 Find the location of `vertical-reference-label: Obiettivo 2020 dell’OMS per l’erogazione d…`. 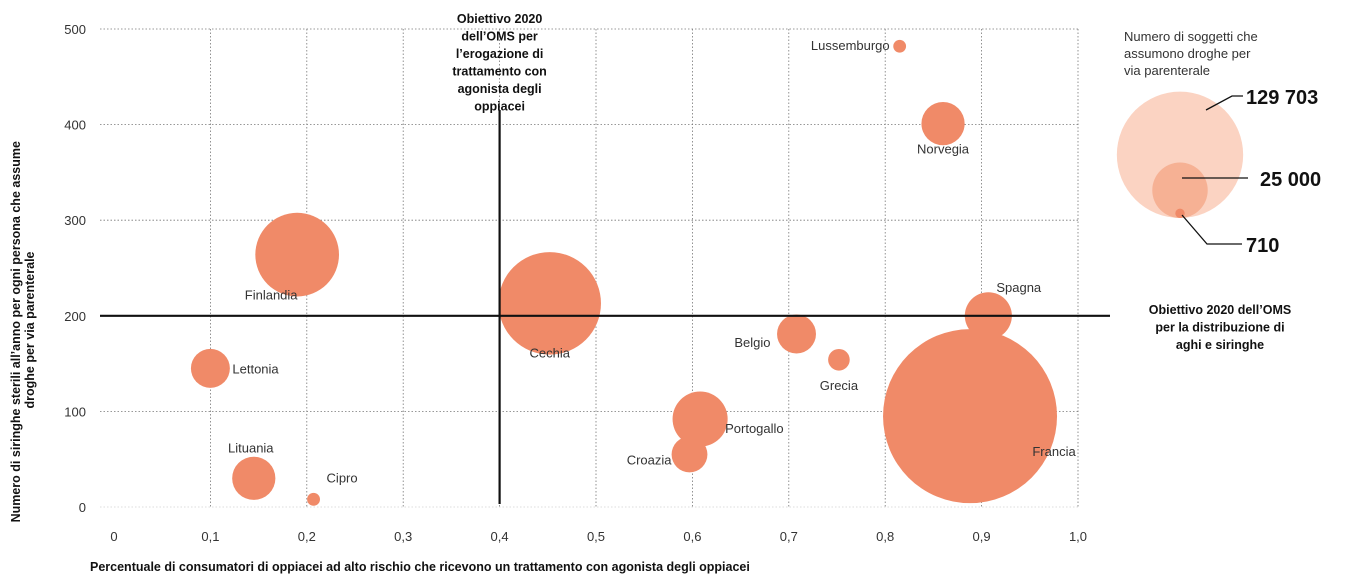

vertical-reference-label: Obiettivo 2020 dell’OMS per l’erogazione d… is located at coordinates (499, 63).